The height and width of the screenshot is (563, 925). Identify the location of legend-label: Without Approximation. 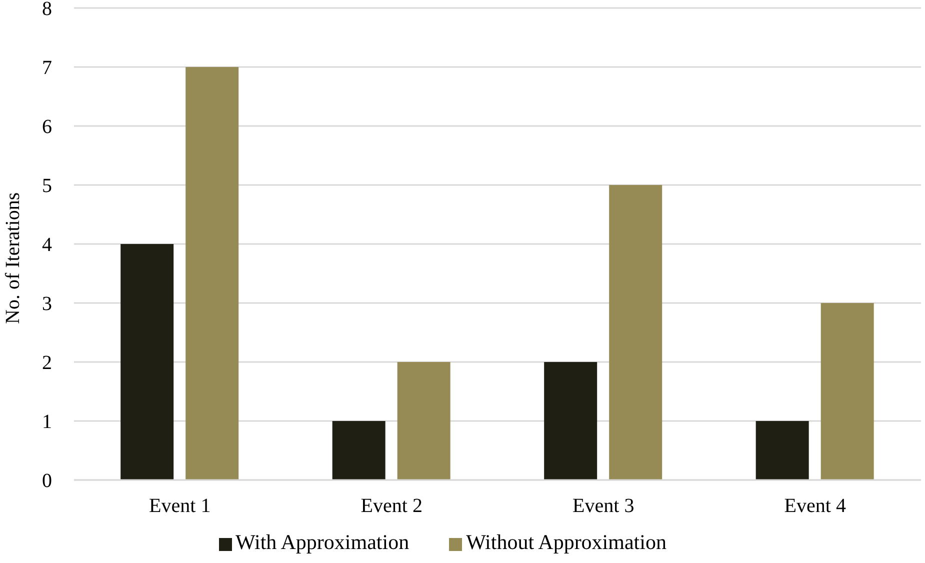
(566, 542).